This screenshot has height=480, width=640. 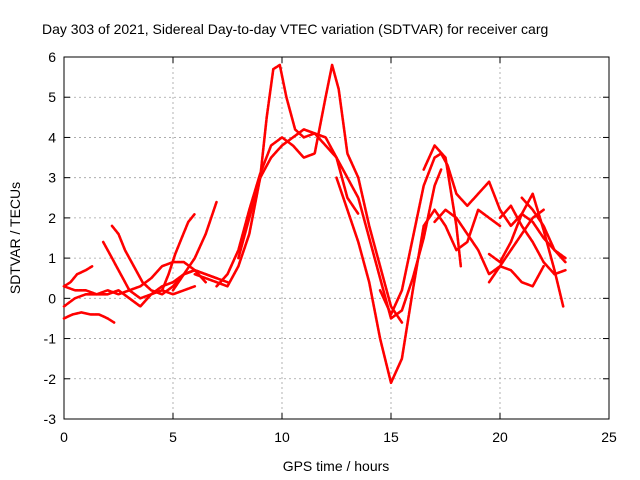 I want to click on x-tick-label: 10, so click(x=282, y=437).